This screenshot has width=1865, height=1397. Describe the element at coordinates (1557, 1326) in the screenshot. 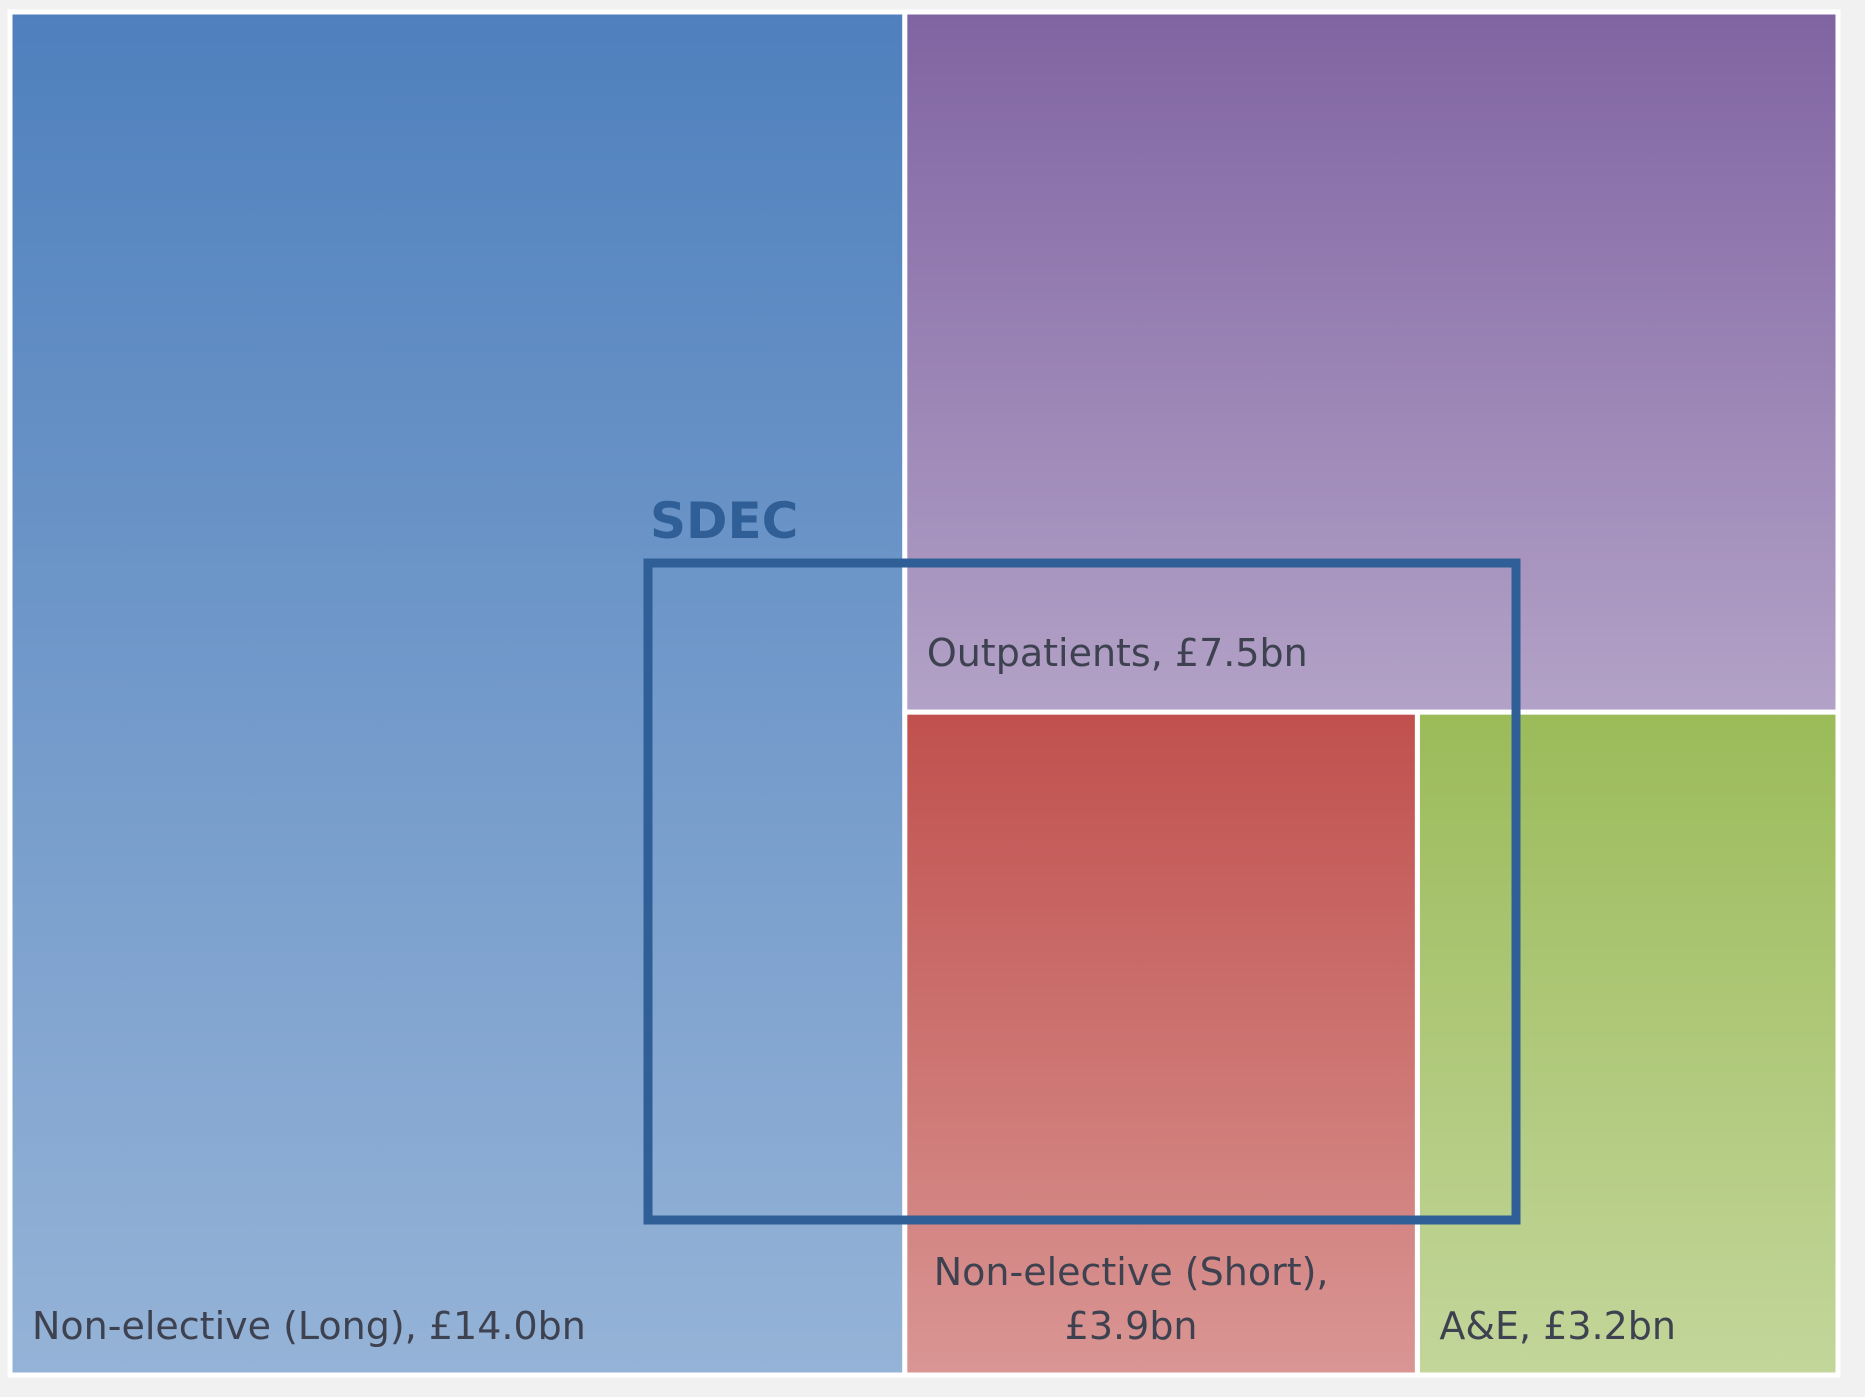

I see `label-ae: A&E, £3.2bn` at that location.